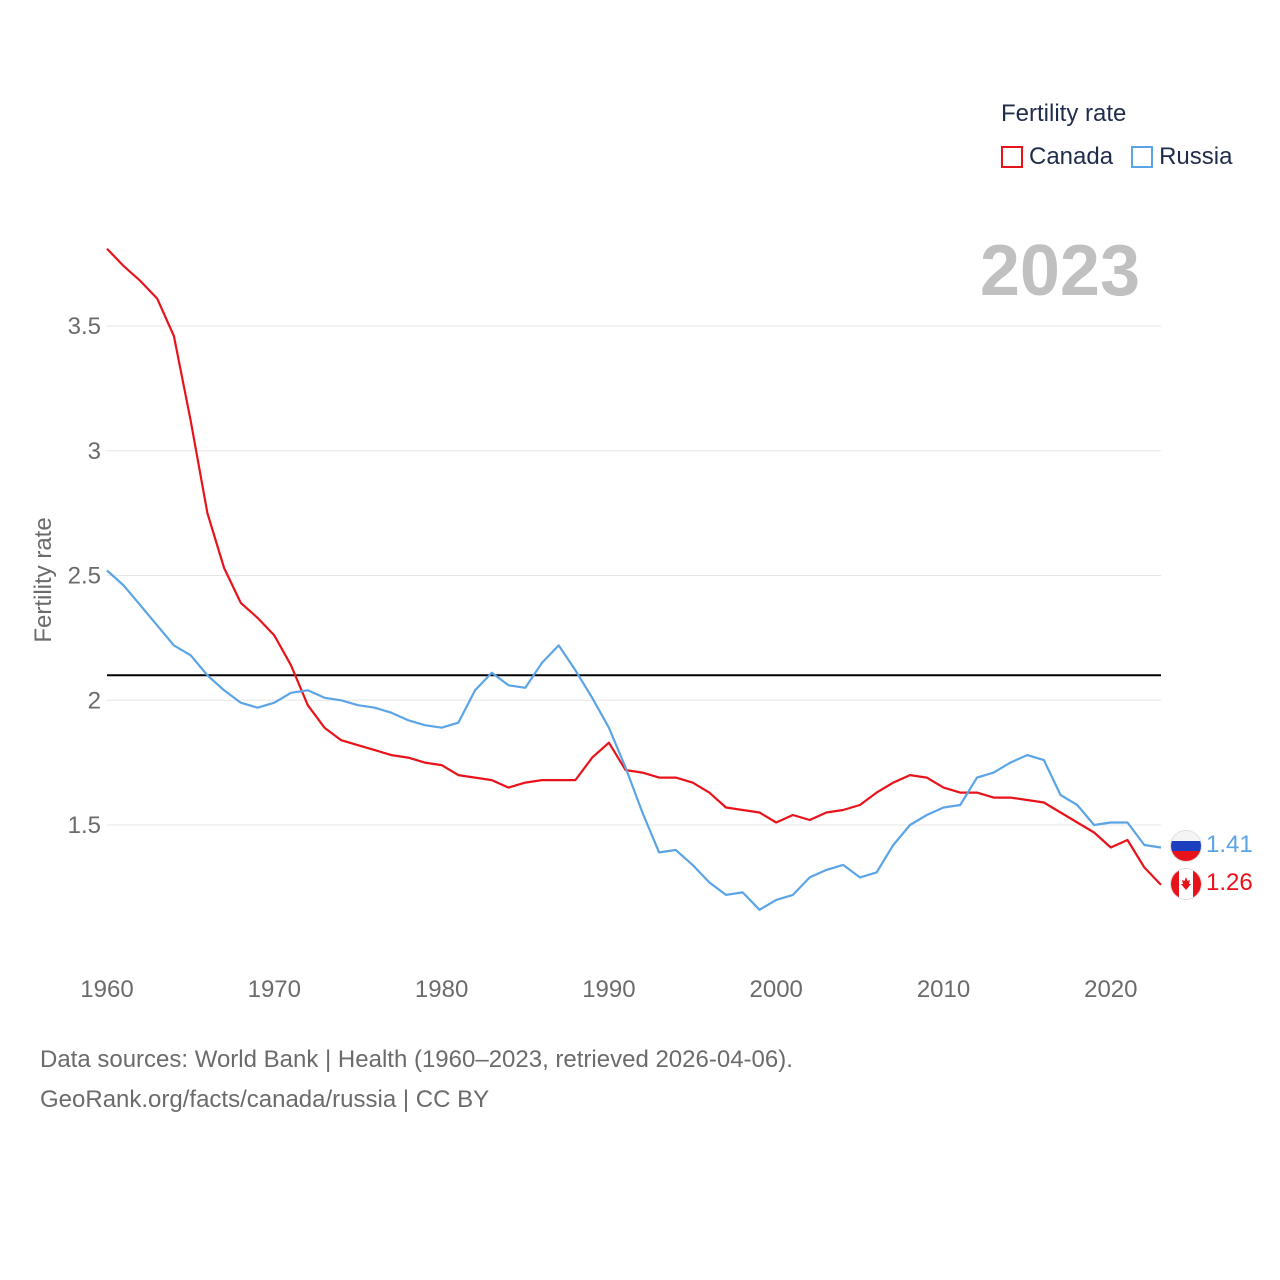 The height and width of the screenshot is (1280, 1280). I want to click on canada-flag-icon, so click(1186, 884).